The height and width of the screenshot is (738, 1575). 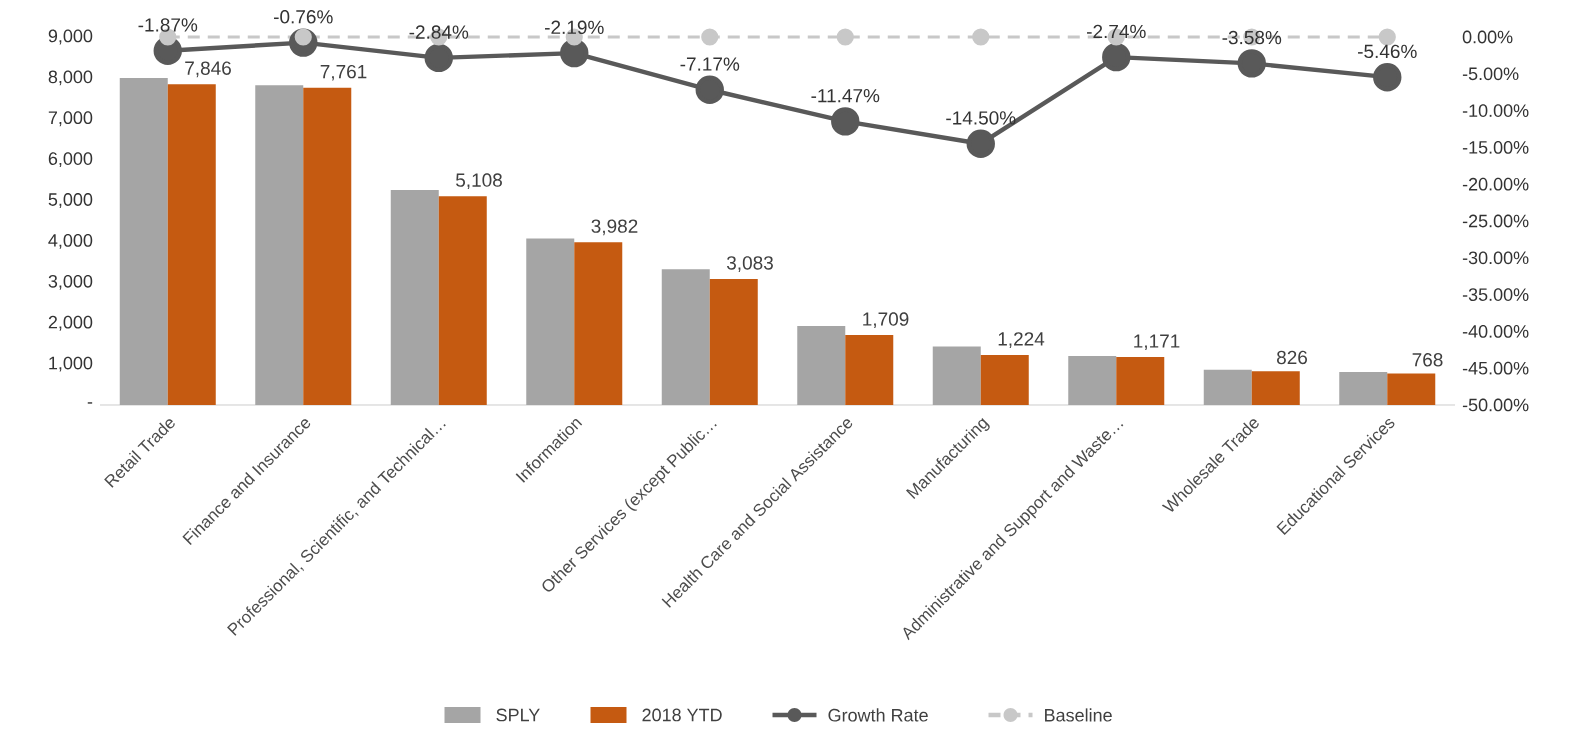 I want to click on y-tick-label: 2,000, so click(x=70, y=323).